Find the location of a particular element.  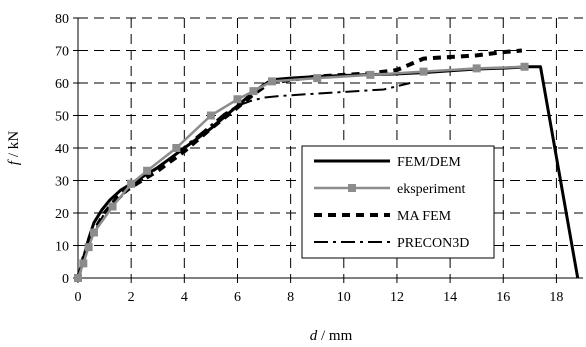

x-axis-unit: / mm is located at coordinates (334, 336).